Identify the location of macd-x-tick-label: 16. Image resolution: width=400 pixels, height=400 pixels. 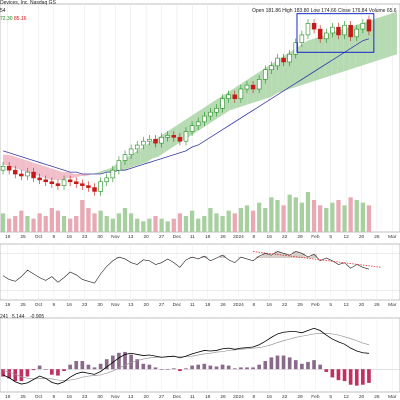
(270, 397).